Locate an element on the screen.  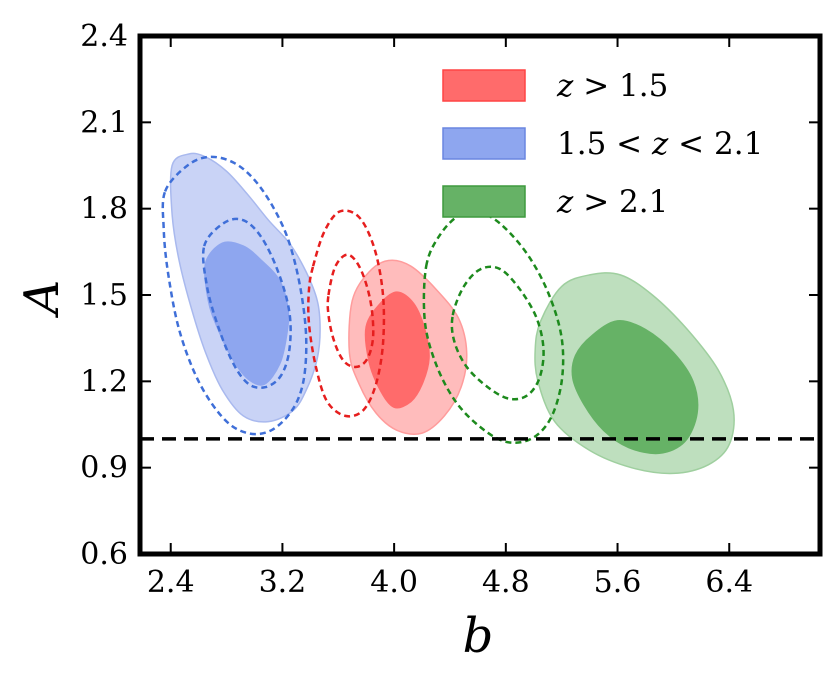
dashed-contour-z-1-5-outer is located at coordinates (346, 313).